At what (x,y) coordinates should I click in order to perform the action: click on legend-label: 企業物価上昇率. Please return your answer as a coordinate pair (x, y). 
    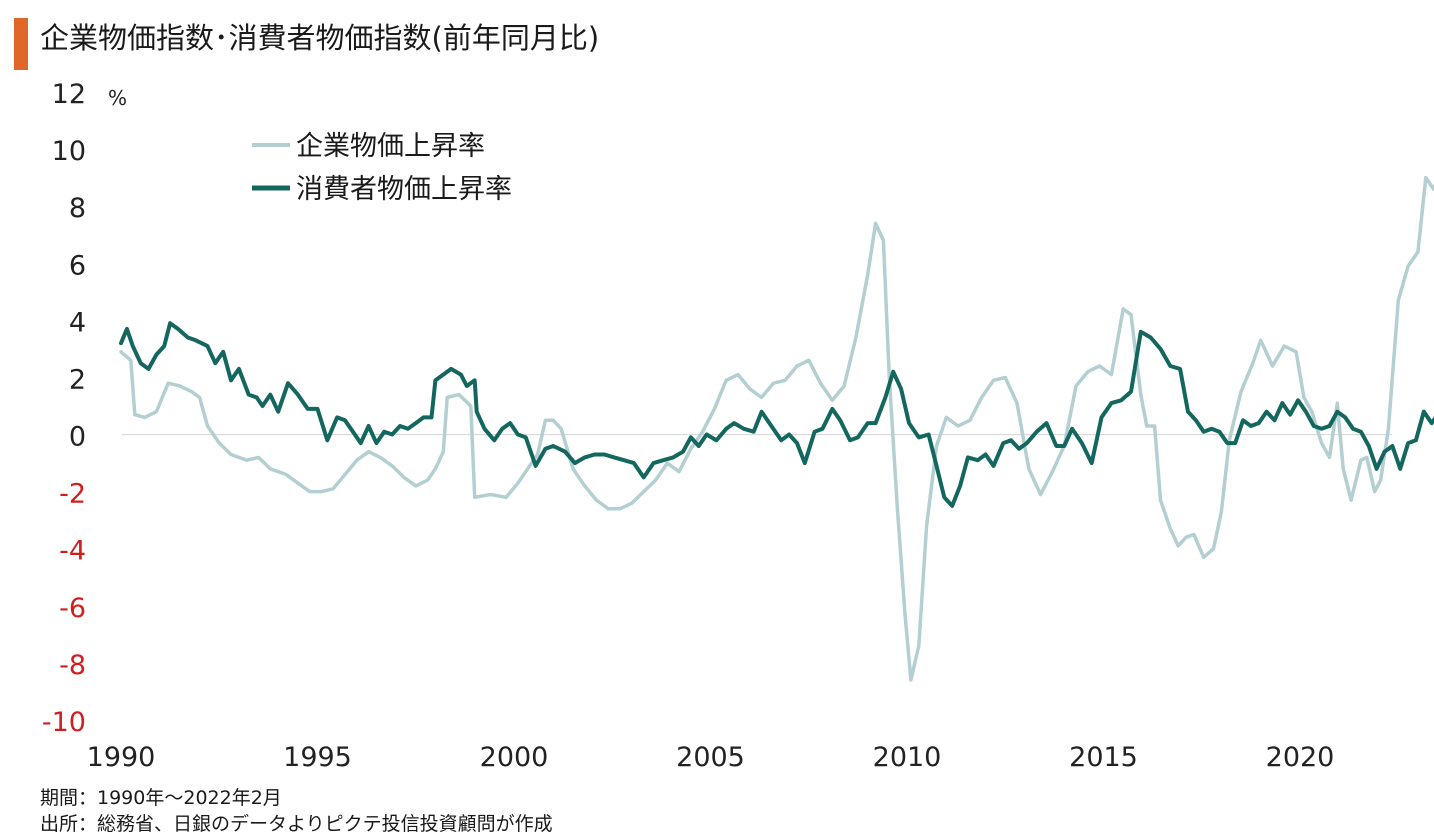
    Looking at the image, I should click on (390, 146).